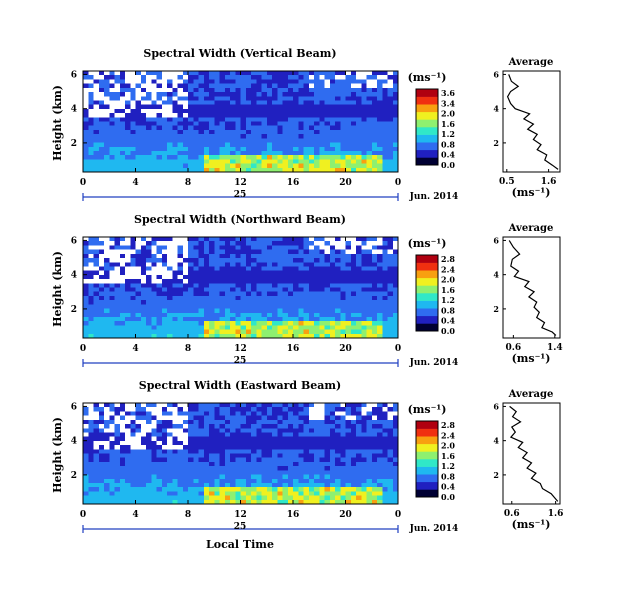 This screenshot has height=598, width=618. Describe the element at coordinates (427, 293) in the screenshot. I see `colorbar` at that location.